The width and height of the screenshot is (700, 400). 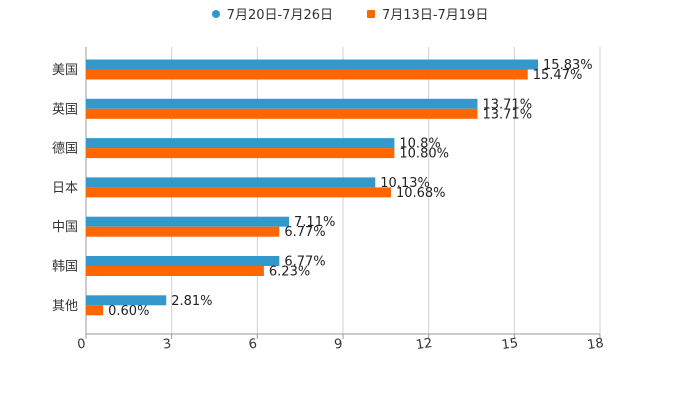 What do you see at coordinates (338, 345) in the screenshot?
I see `x-tick-label: 9` at bounding box center [338, 345].